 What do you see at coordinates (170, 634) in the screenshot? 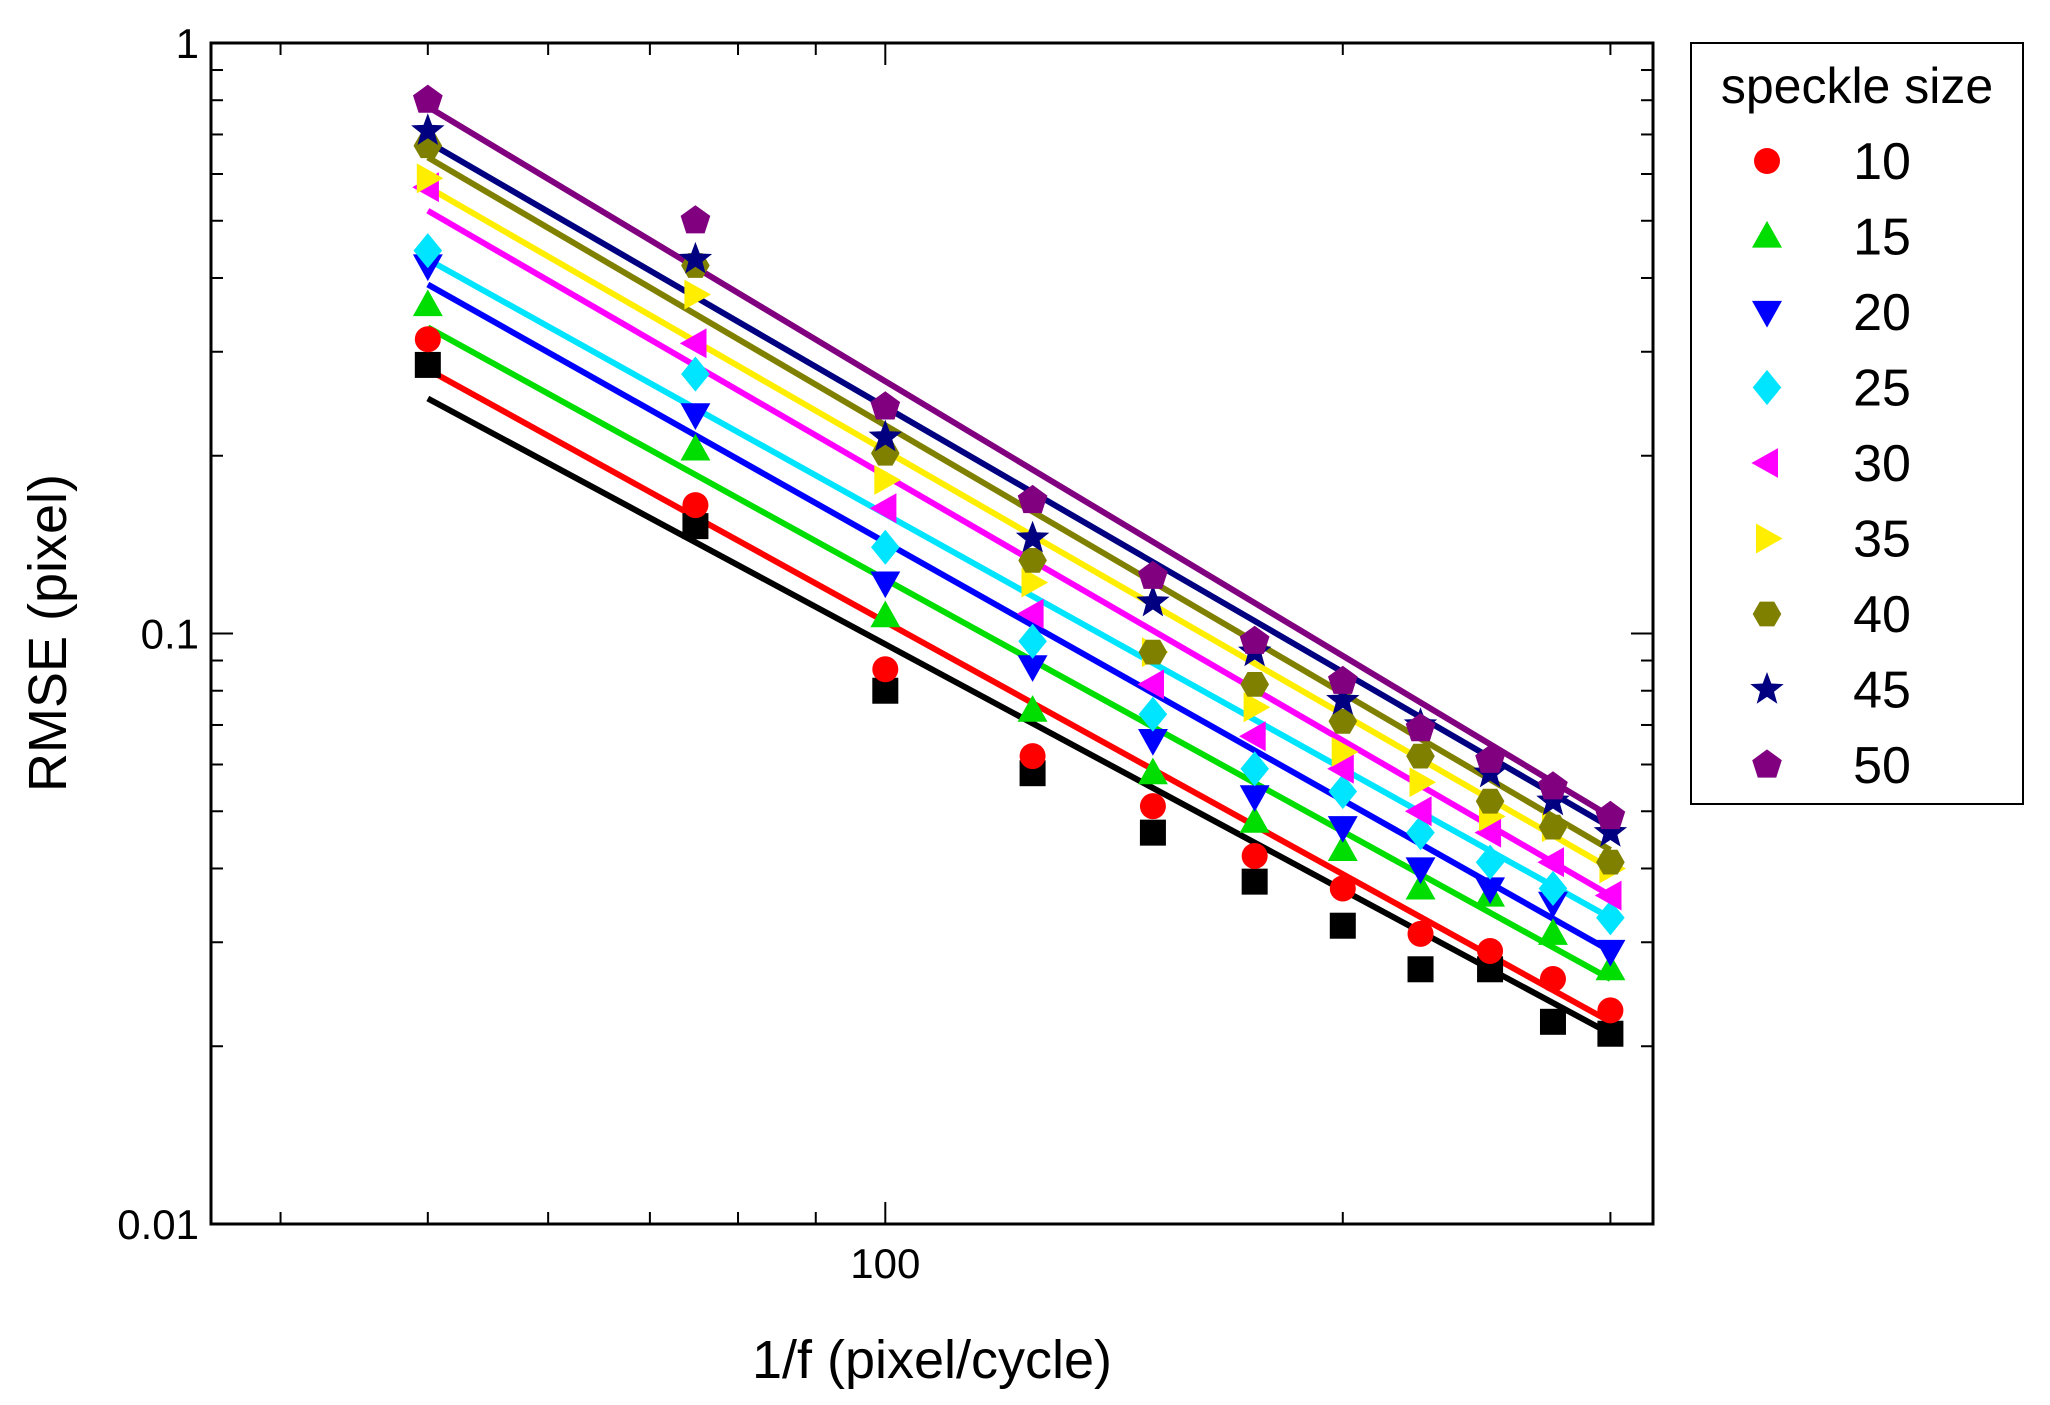
I see `y-tick-label: 0.1` at bounding box center [170, 634].